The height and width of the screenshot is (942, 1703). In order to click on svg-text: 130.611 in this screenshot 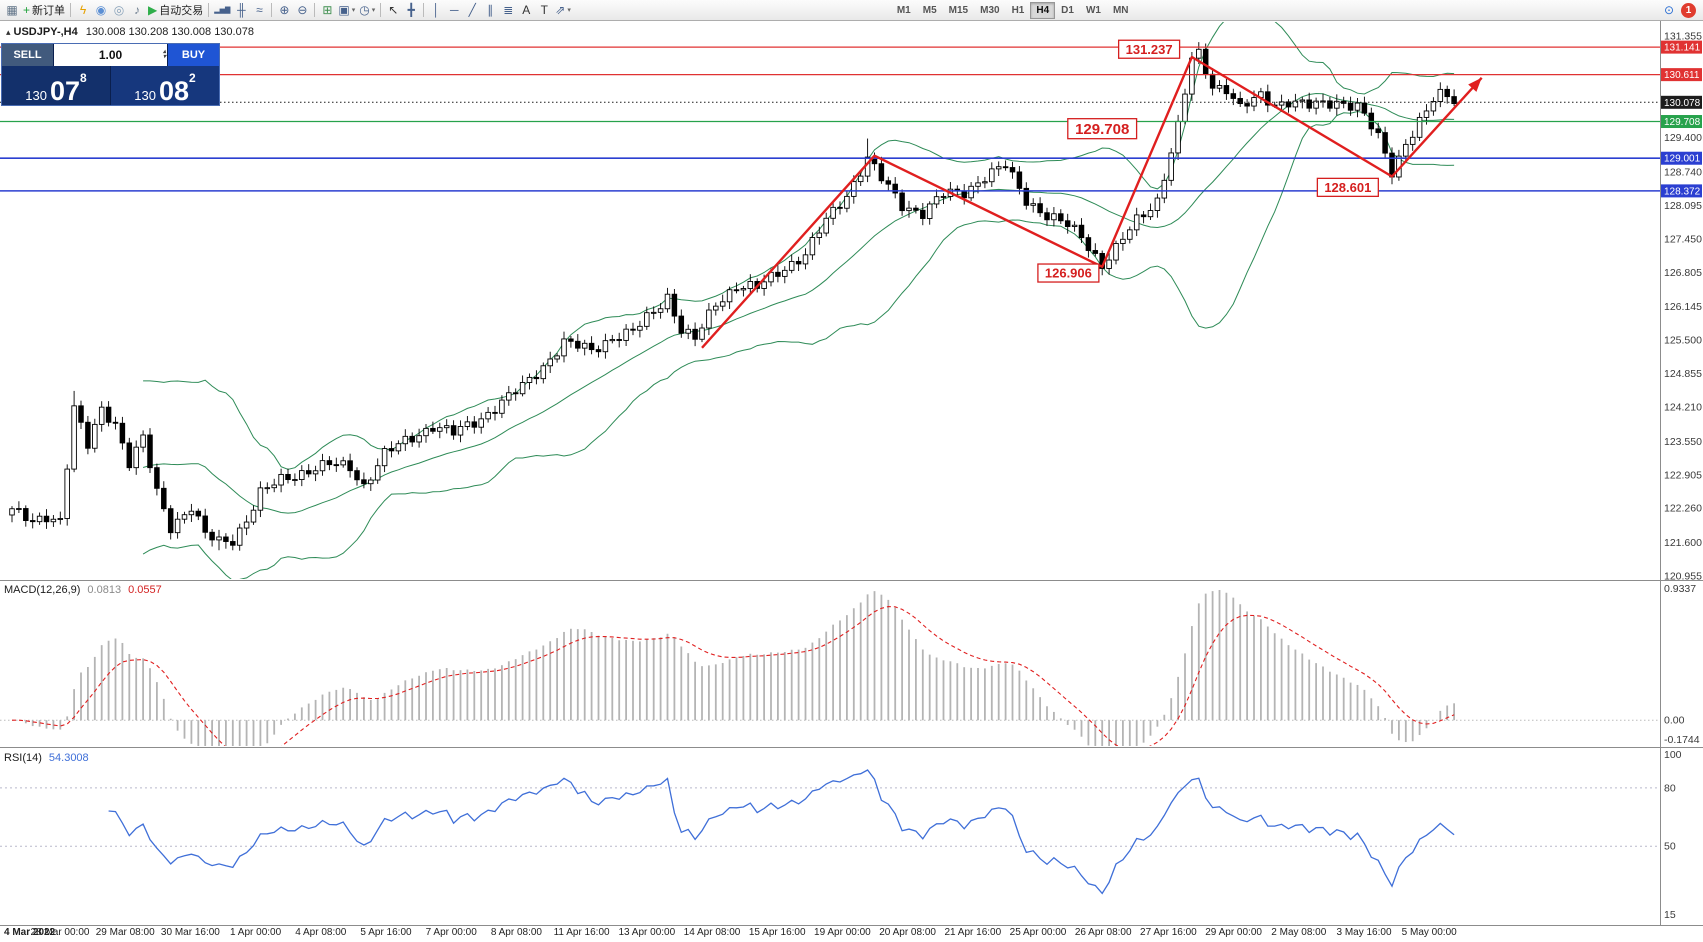, I will do `click(1682, 75)`.